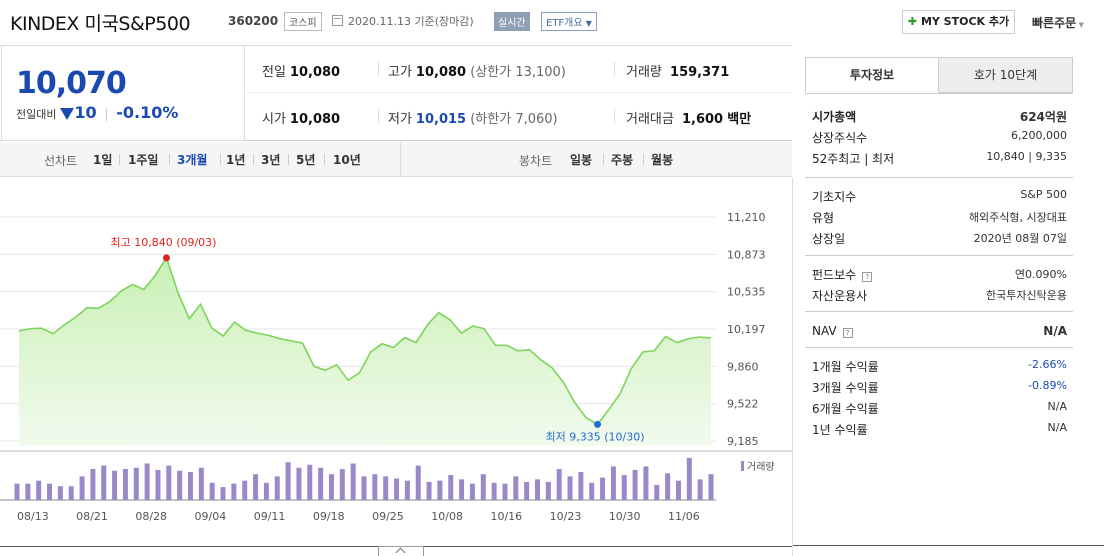 This screenshot has width=1104, height=556. What do you see at coordinates (85, 112) in the screenshot?
I see `change-amount: 10` at bounding box center [85, 112].